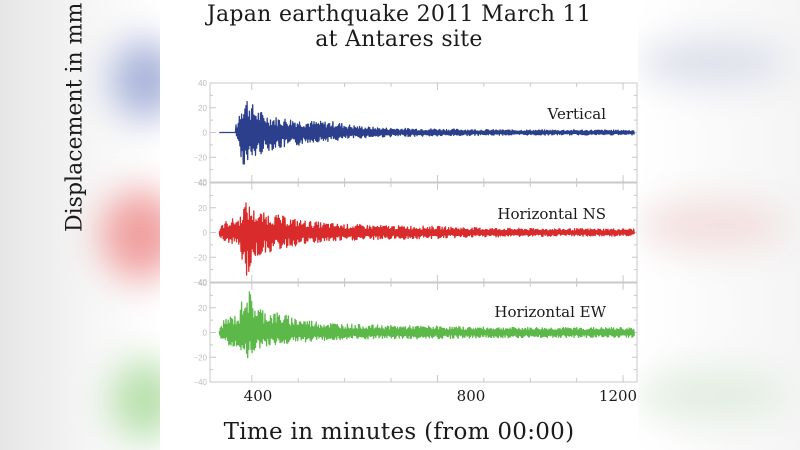 This screenshot has height=450, width=800. Describe the element at coordinates (551, 214) in the screenshot. I see `series-label-horizontal-ns: Horizontal NS` at that location.